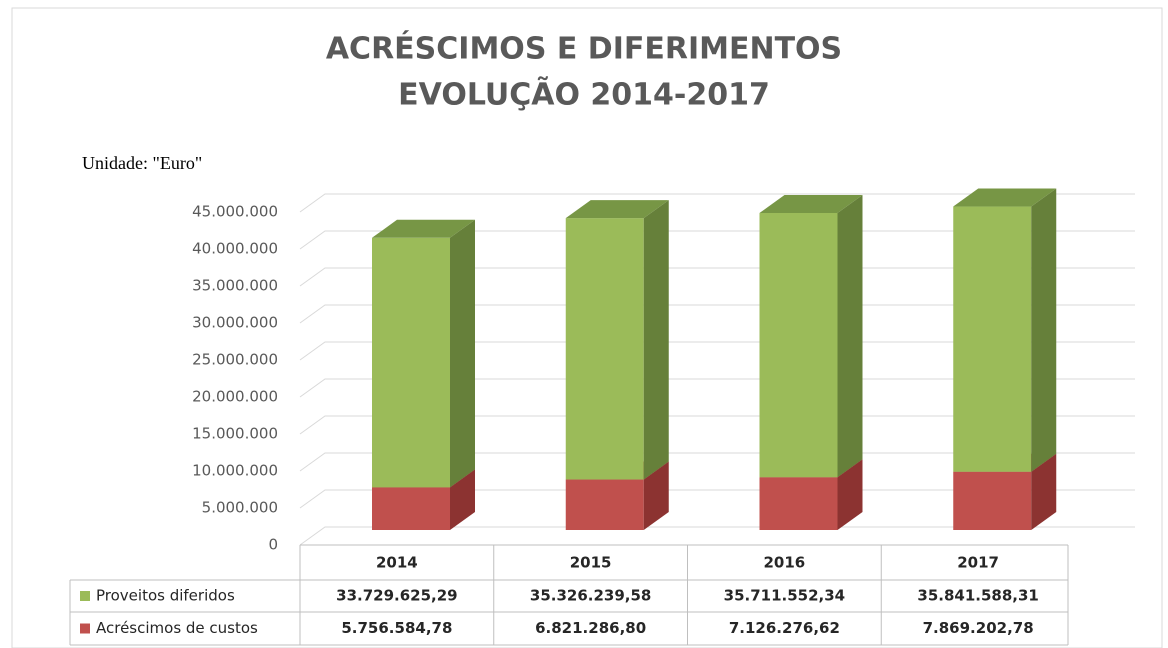 The width and height of the screenshot is (1168, 648). Describe the element at coordinates (590, 596) in the screenshot. I see `data-label: 35.326.239,58` at that location.